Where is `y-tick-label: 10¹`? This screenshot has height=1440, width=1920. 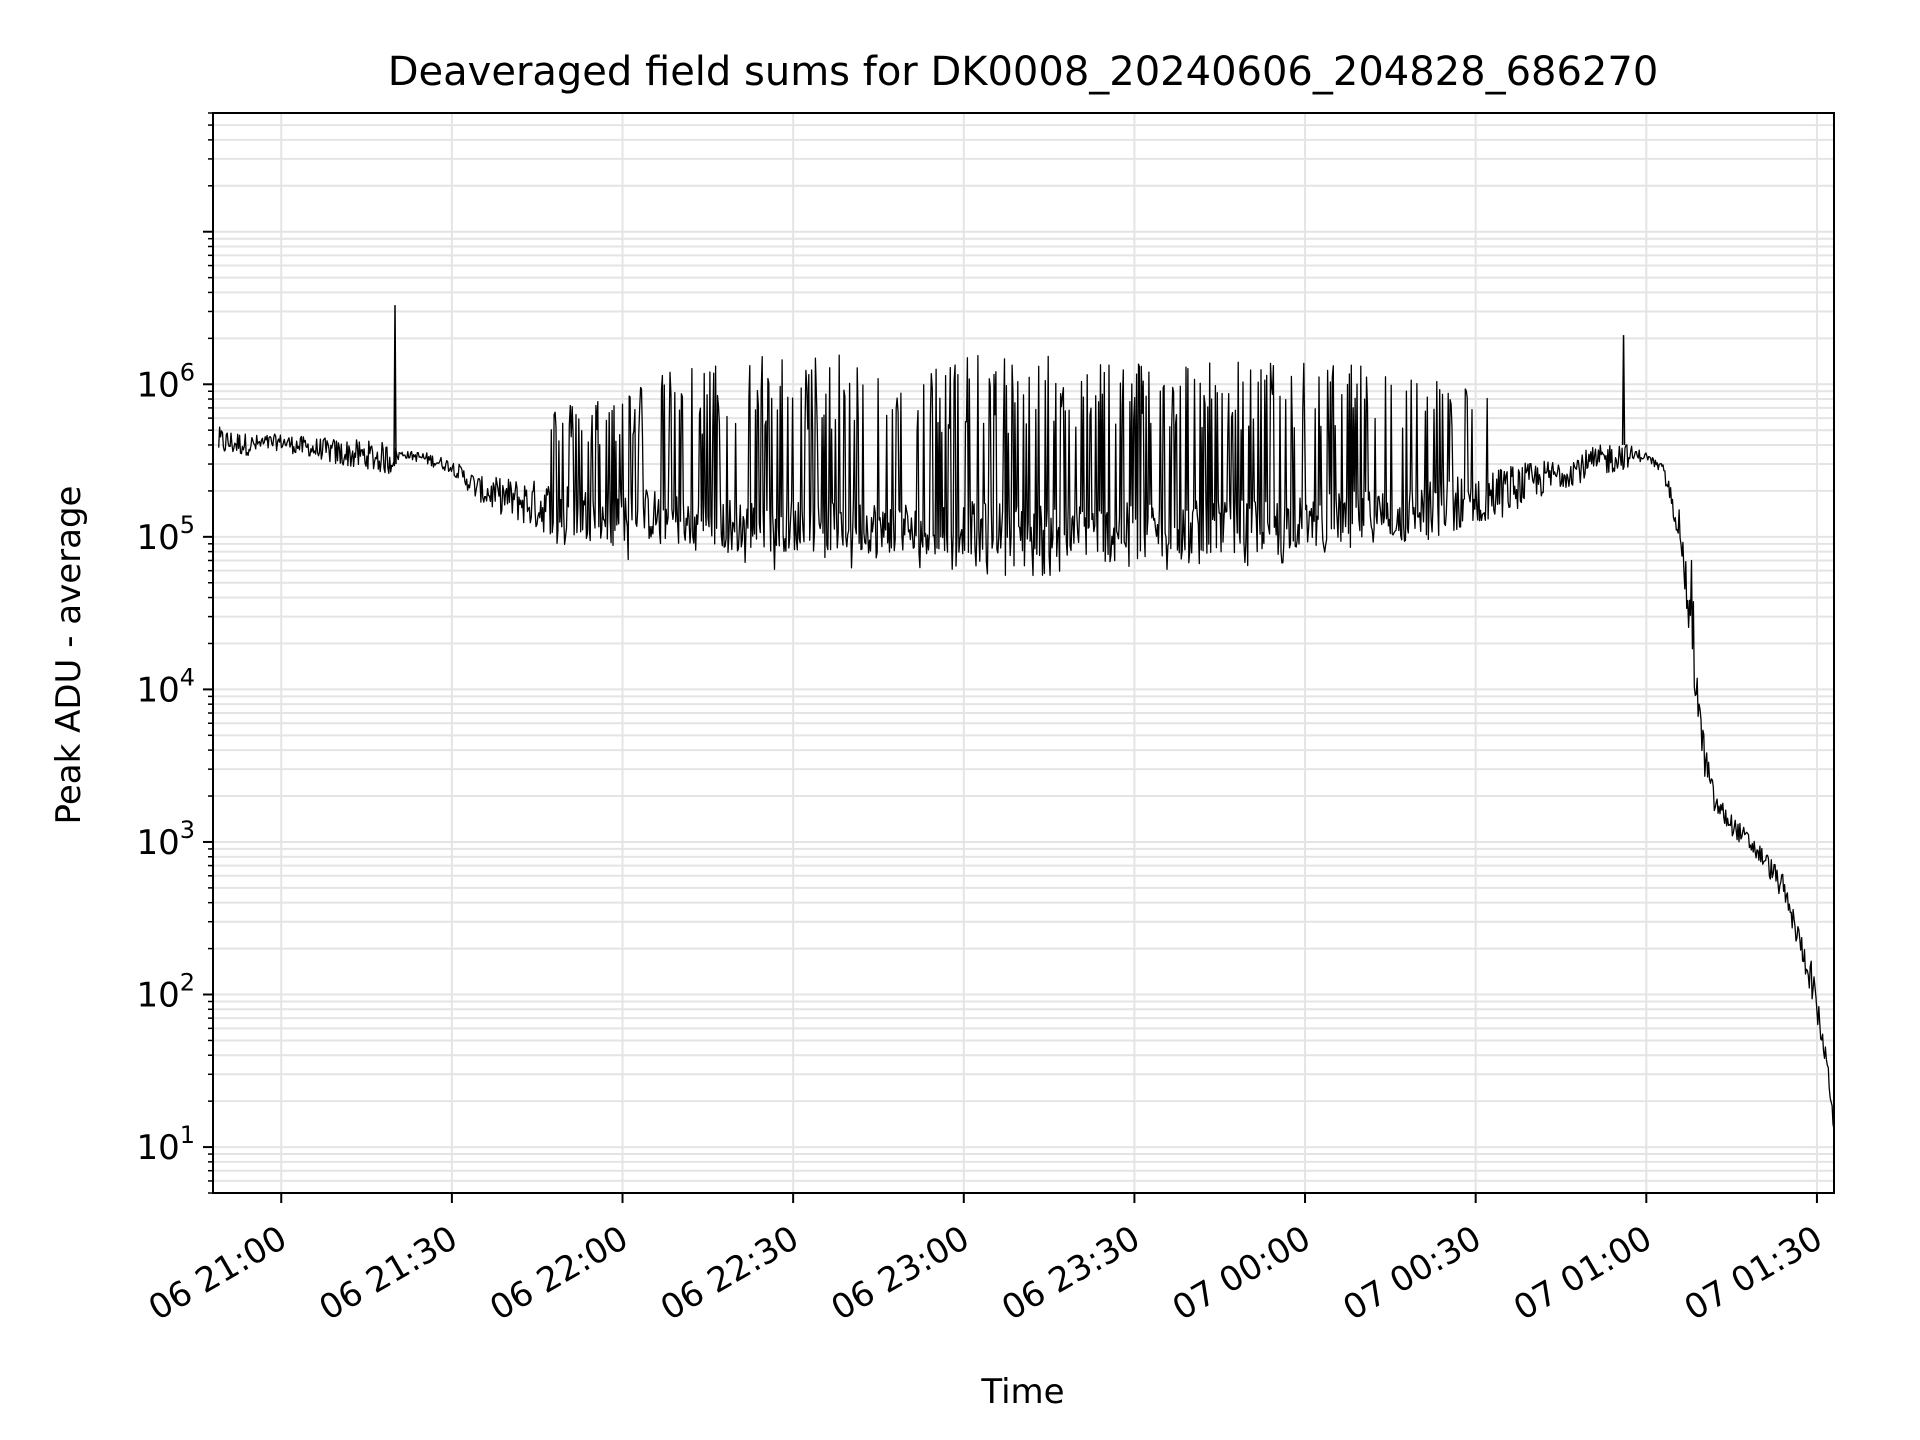 y-tick-label: 10¹ is located at coordinates (165, 1144).